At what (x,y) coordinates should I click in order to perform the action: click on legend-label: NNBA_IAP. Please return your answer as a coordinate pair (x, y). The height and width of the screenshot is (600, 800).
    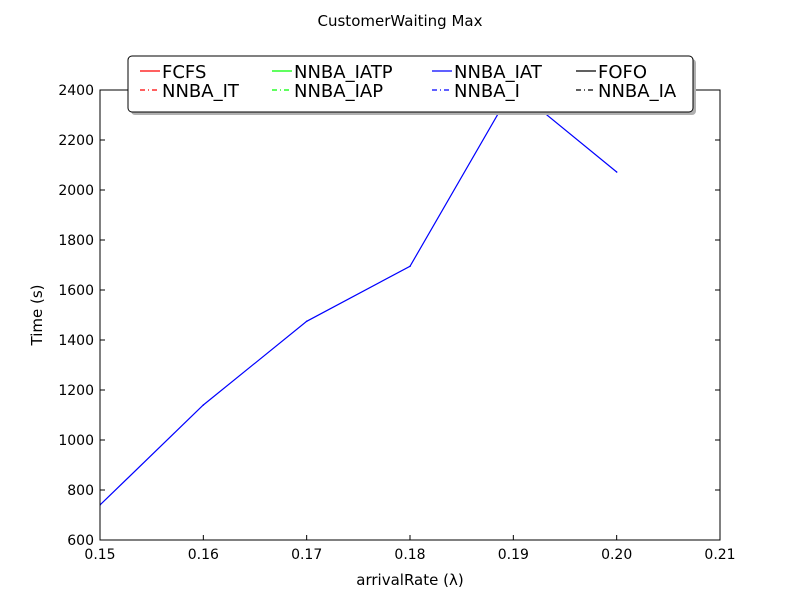
    Looking at the image, I should click on (338, 91).